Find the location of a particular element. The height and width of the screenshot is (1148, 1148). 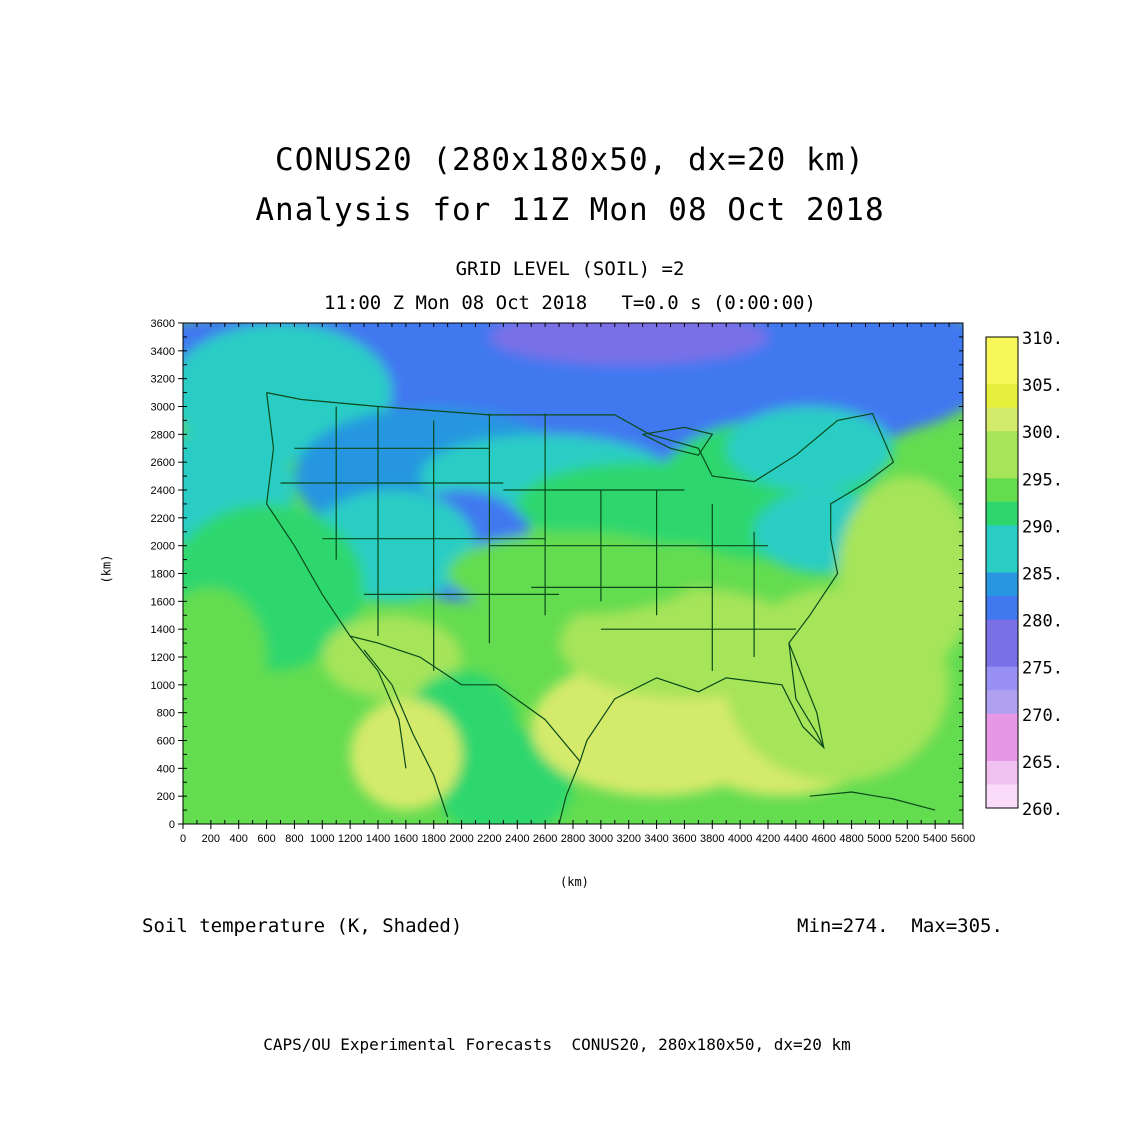

x-tick-label: 200 is located at coordinates (211, 839).